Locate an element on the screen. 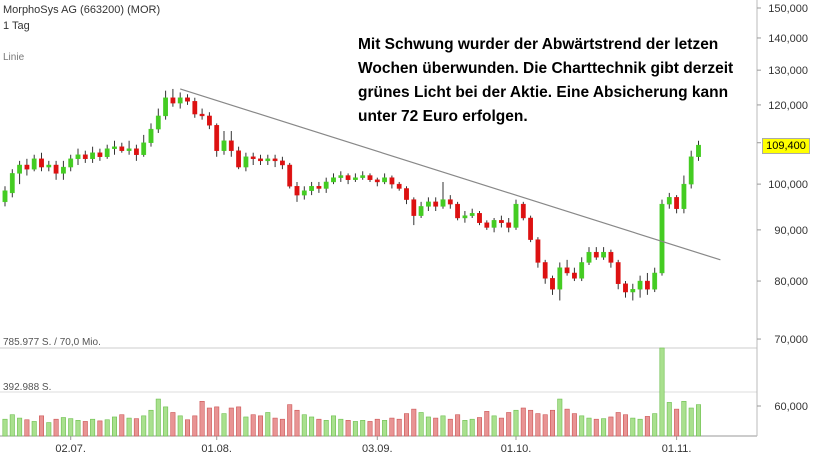  x-tick-label: 01.10. is located at coordinates (516, 449).